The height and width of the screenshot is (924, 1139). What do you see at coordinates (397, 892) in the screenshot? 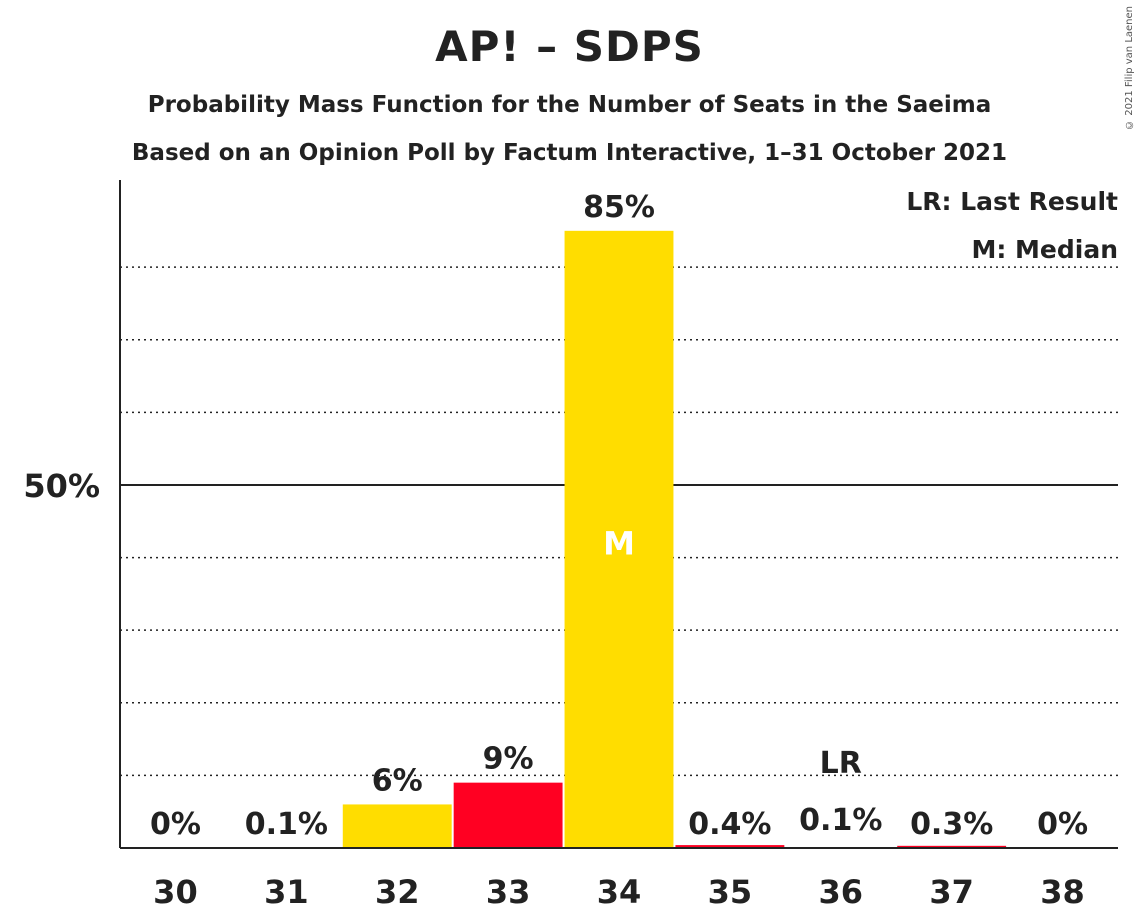
I see `x-tick-label: 32` at bounding box center [397, 892].